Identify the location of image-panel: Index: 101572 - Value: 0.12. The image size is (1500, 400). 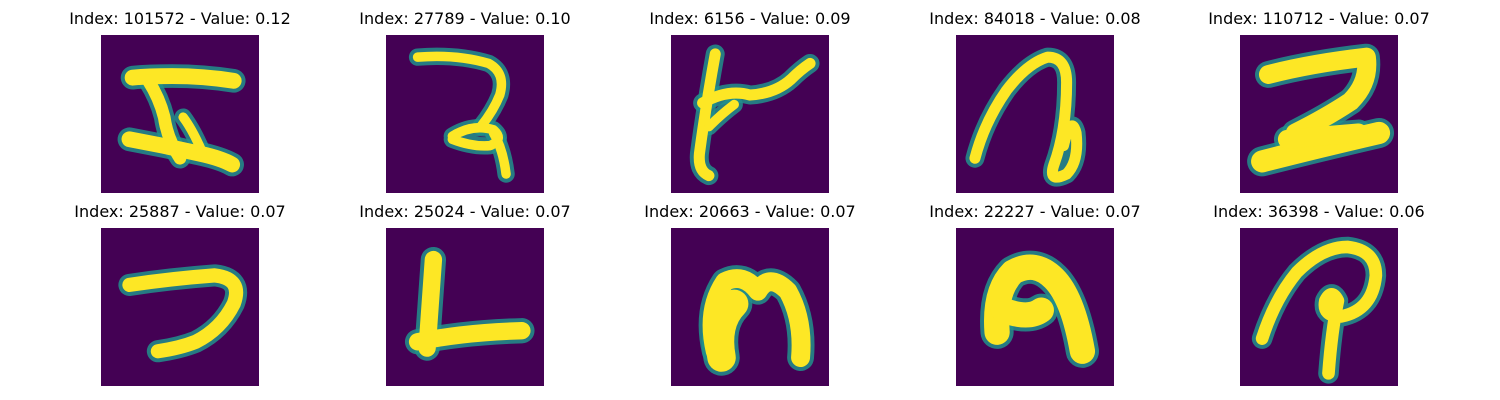
(180, 100).